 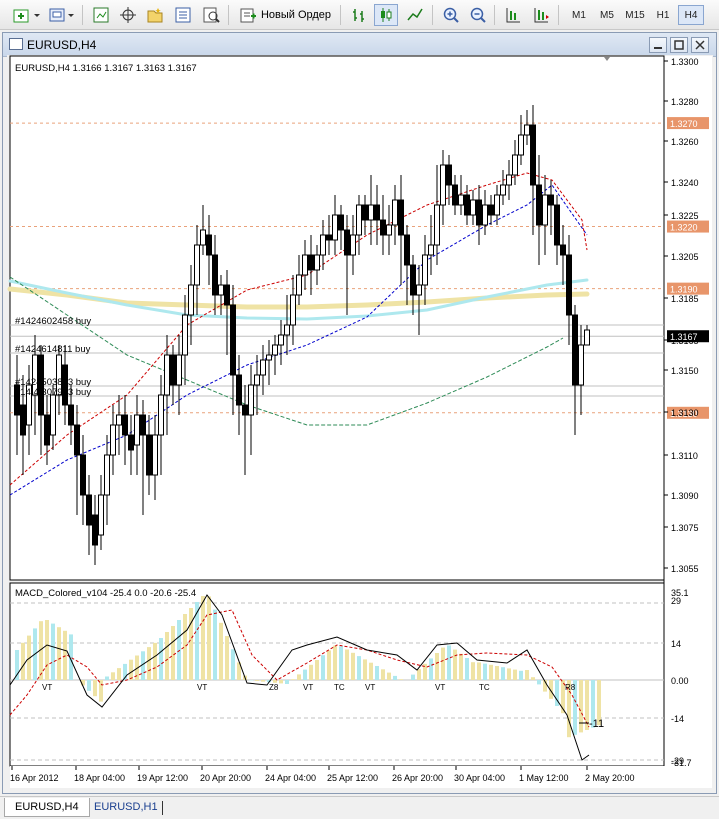 What do you see at coordinates (27, 15) in the screenshot?
I see `new-chart-icon` at bounding box center [27, 15].